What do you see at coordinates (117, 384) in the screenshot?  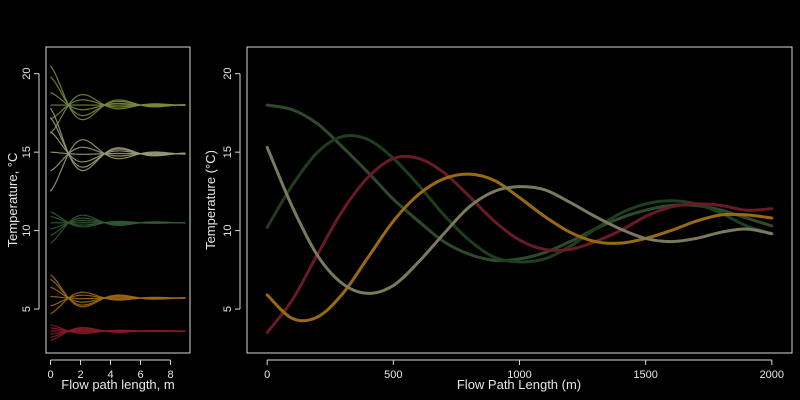 I see `left-x-axis-label: Flow path length, m` at bounding box center [117, 384].